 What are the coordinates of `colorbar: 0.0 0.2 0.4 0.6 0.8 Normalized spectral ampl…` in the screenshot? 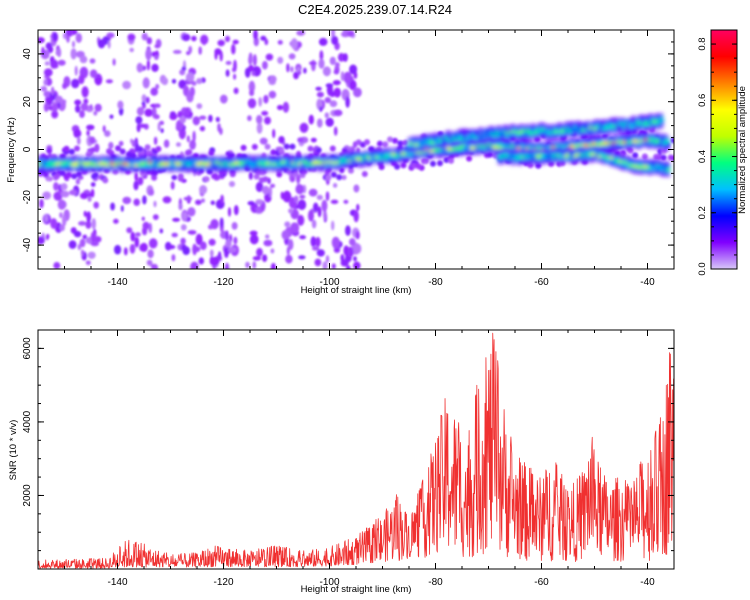 It's located at (722, 152).